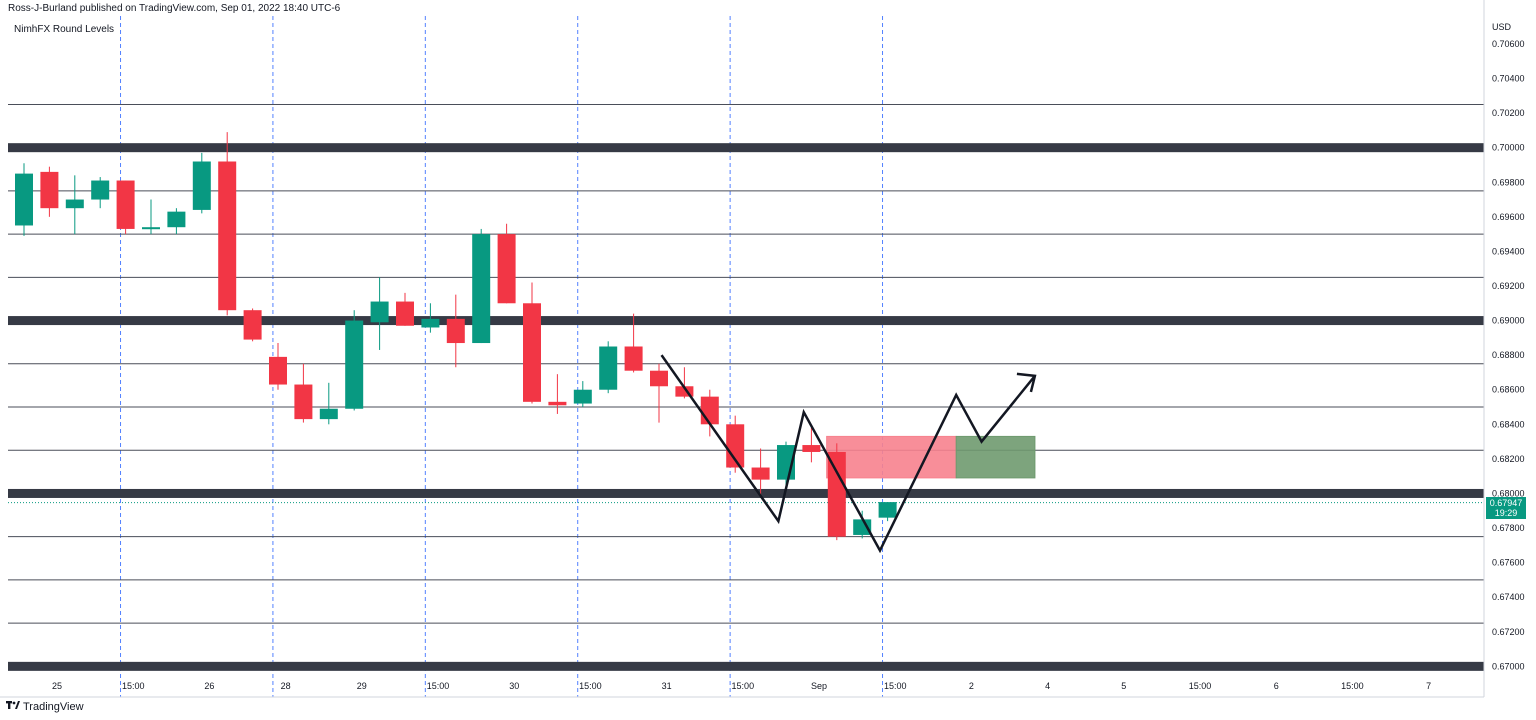  I want to click on currency-label: USD, so click(1502, 27).